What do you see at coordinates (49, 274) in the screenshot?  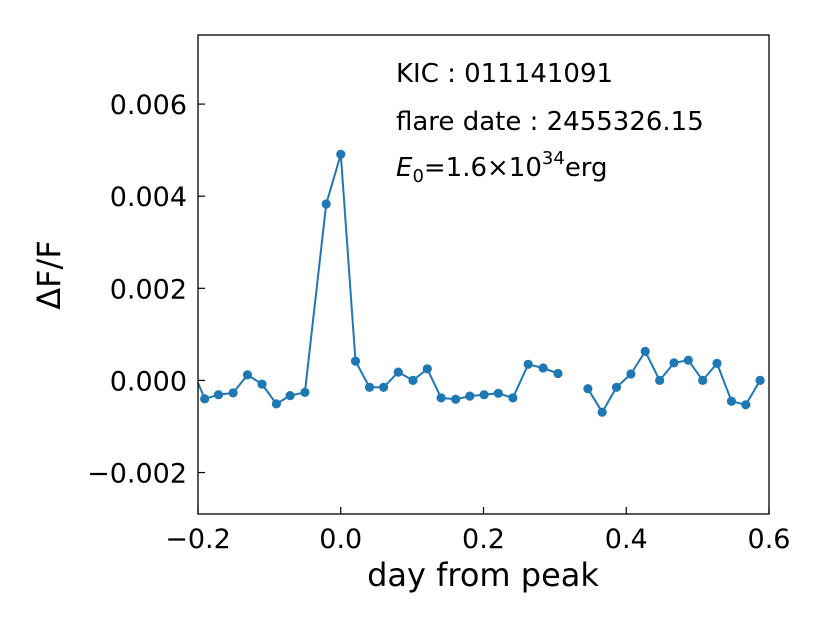 I see `y-axis-label: ΔF/F` at bounding box center [49, 274].